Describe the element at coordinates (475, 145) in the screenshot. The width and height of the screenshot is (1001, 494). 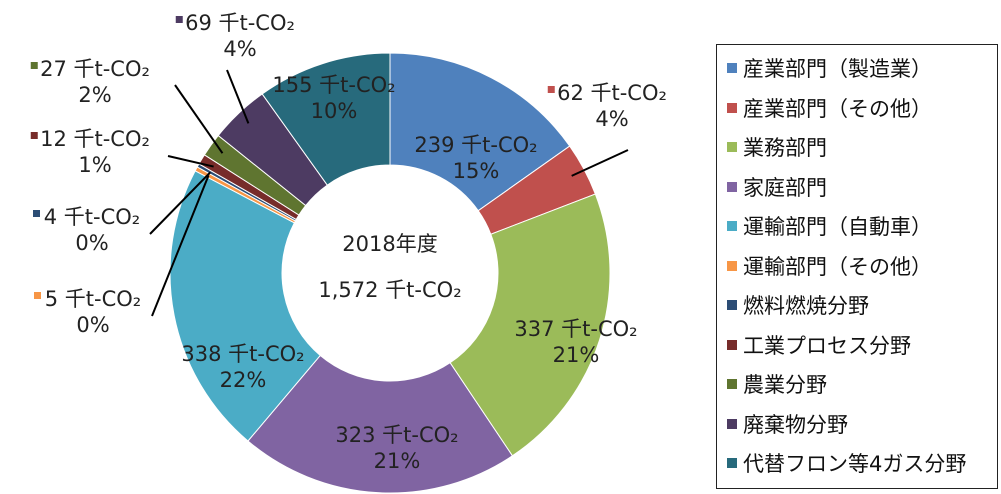
I see `slice-value-label: 239 千t-CO₂` at that location.